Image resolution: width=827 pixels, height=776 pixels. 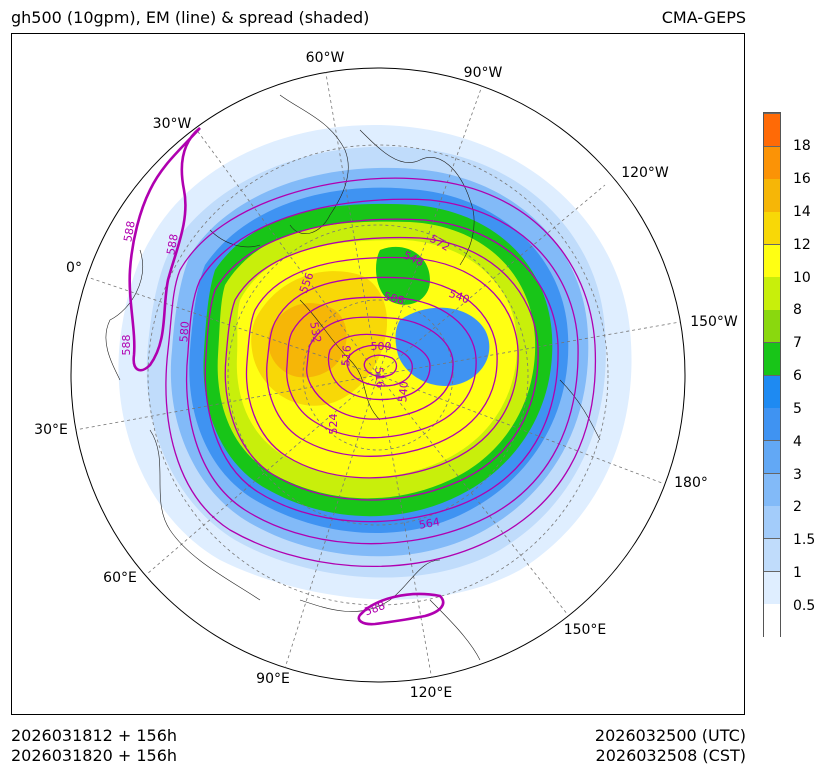 I want to click on clab-532: 532, so click(x=315, y=332).